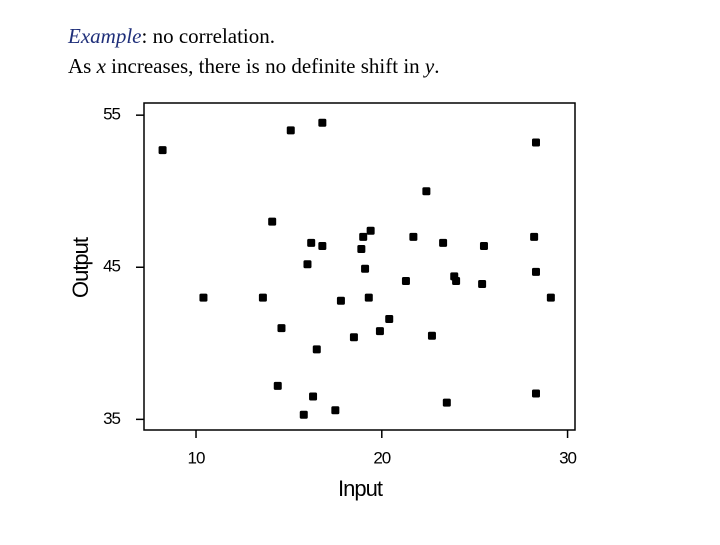 The height and width of the screenshot is (545, 720). I want to click on x-tick-label: 20, so click(381, 457).